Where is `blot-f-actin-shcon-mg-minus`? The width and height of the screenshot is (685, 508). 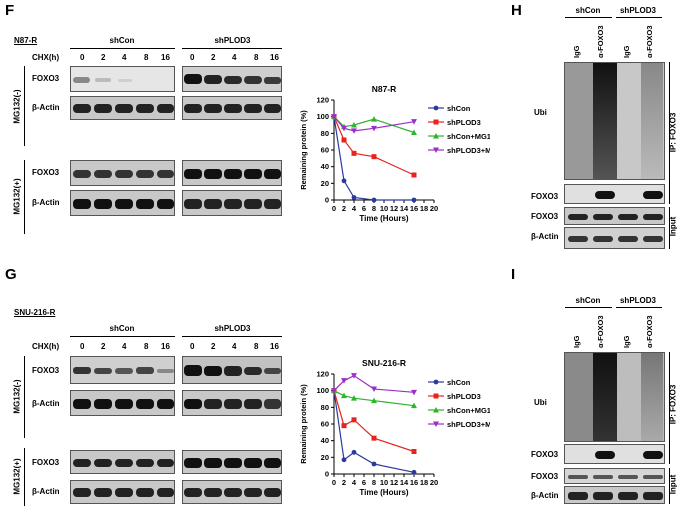 blot-f-actin-shcon-mg-minus is located at coordinates (122, 108).